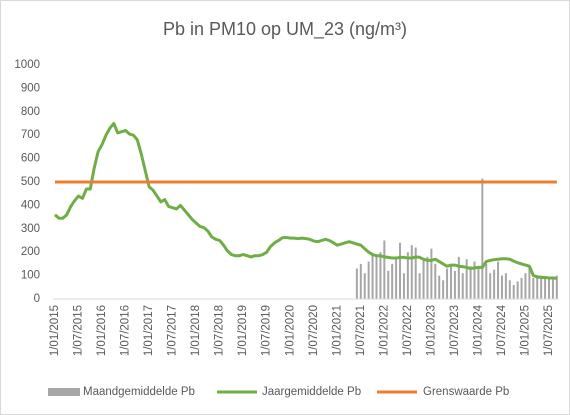  I want to click on legend-label: Maandgemiddelde Pb, so click(139, 392).